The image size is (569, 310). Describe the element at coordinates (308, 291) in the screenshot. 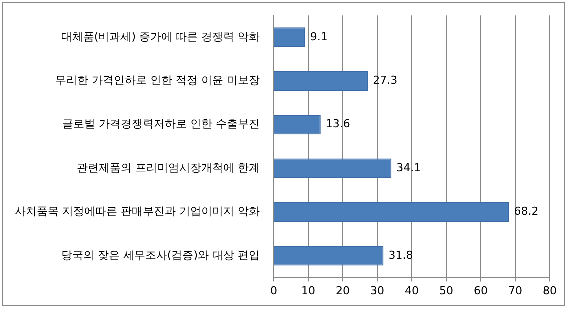

I see `x-tick-label: 10` at that location.